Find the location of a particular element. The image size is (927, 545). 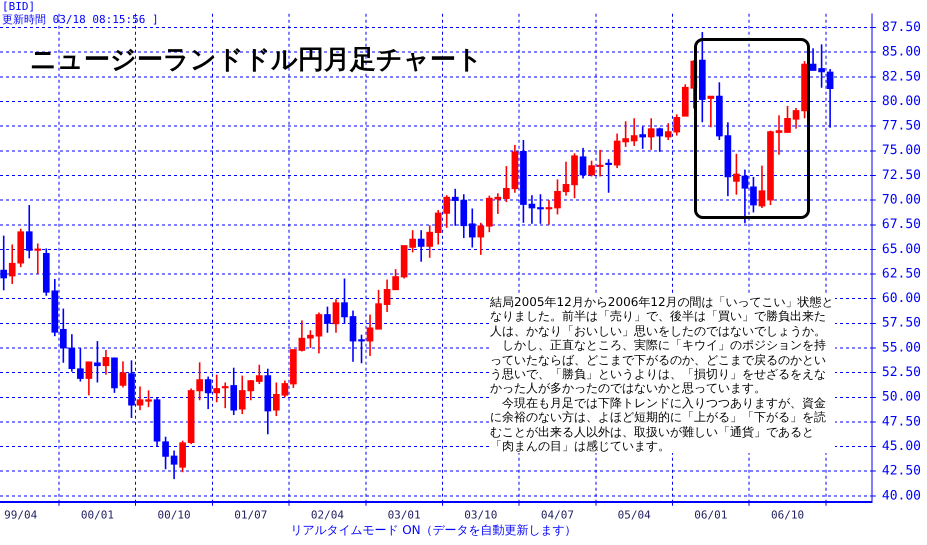

y-tick-label: 45.00 is located at coordinates (902, 446).